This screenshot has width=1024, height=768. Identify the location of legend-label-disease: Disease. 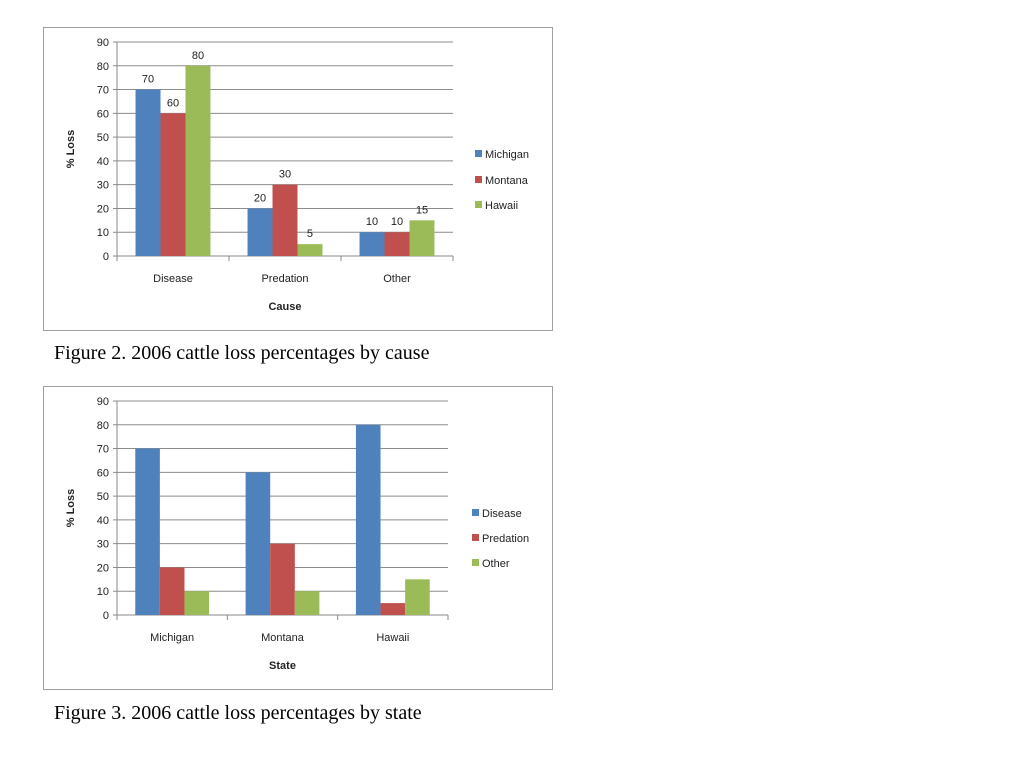
(502, 514).